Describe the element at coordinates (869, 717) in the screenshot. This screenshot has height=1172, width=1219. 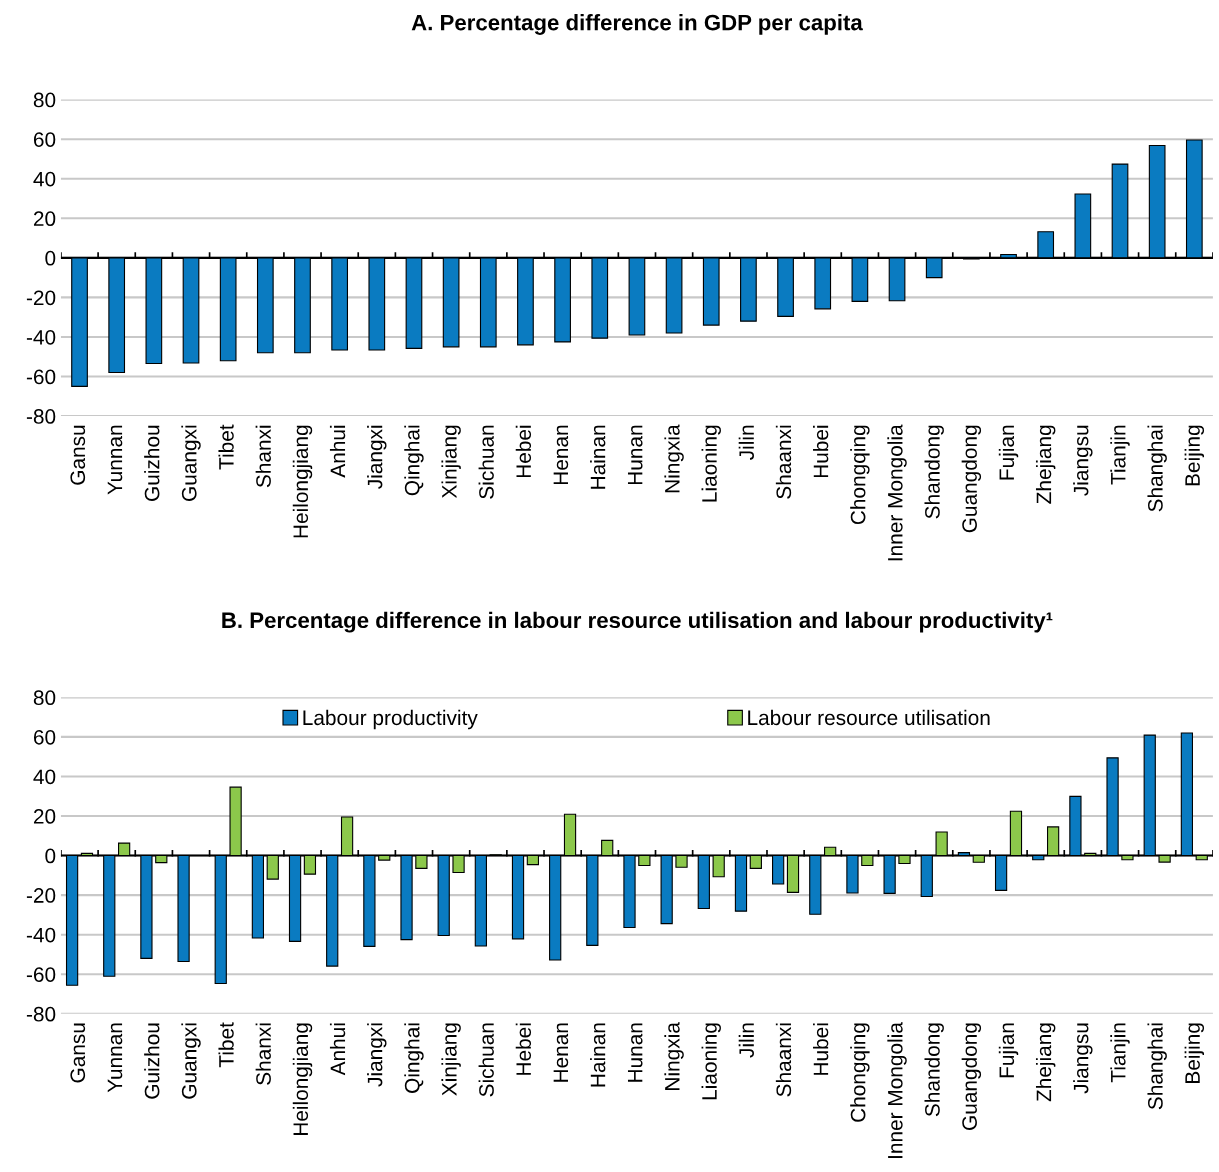
I see `legend-label: Labour resource utilisation` at that location.